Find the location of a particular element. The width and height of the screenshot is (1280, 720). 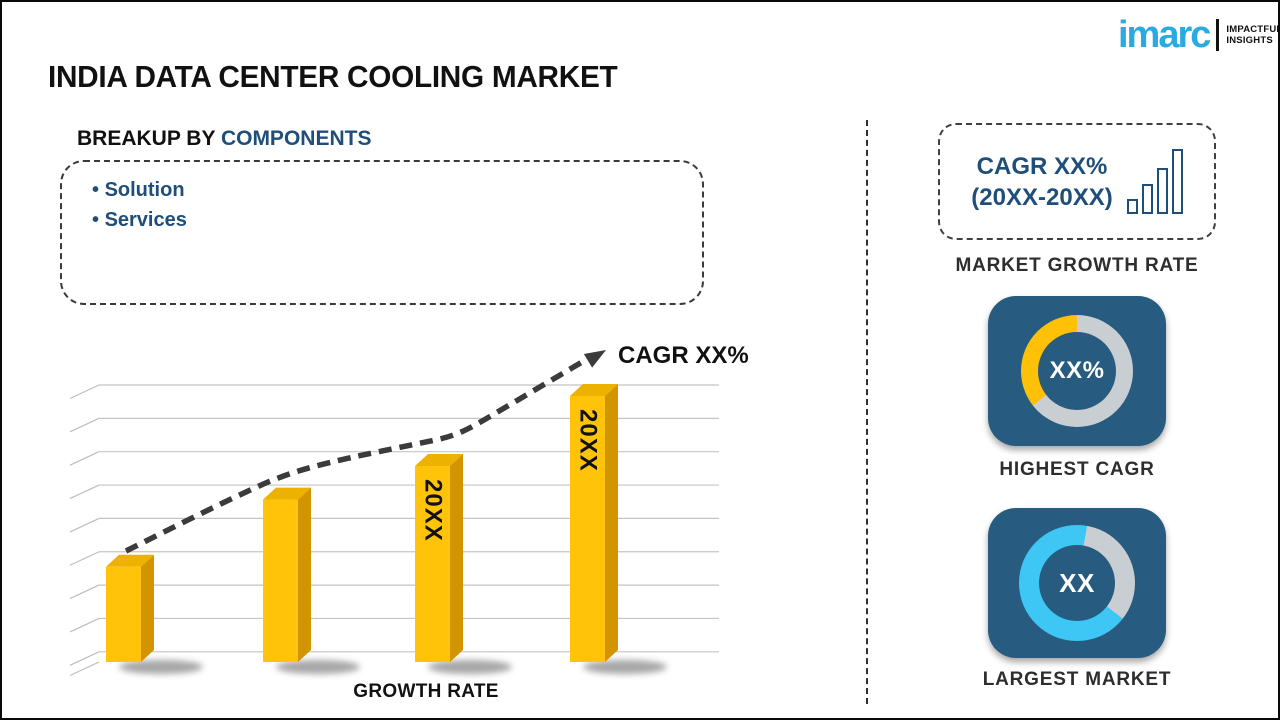

logo-tagline: IMPACTFUL INSIGHTS is located at coordinates (1253, 35).